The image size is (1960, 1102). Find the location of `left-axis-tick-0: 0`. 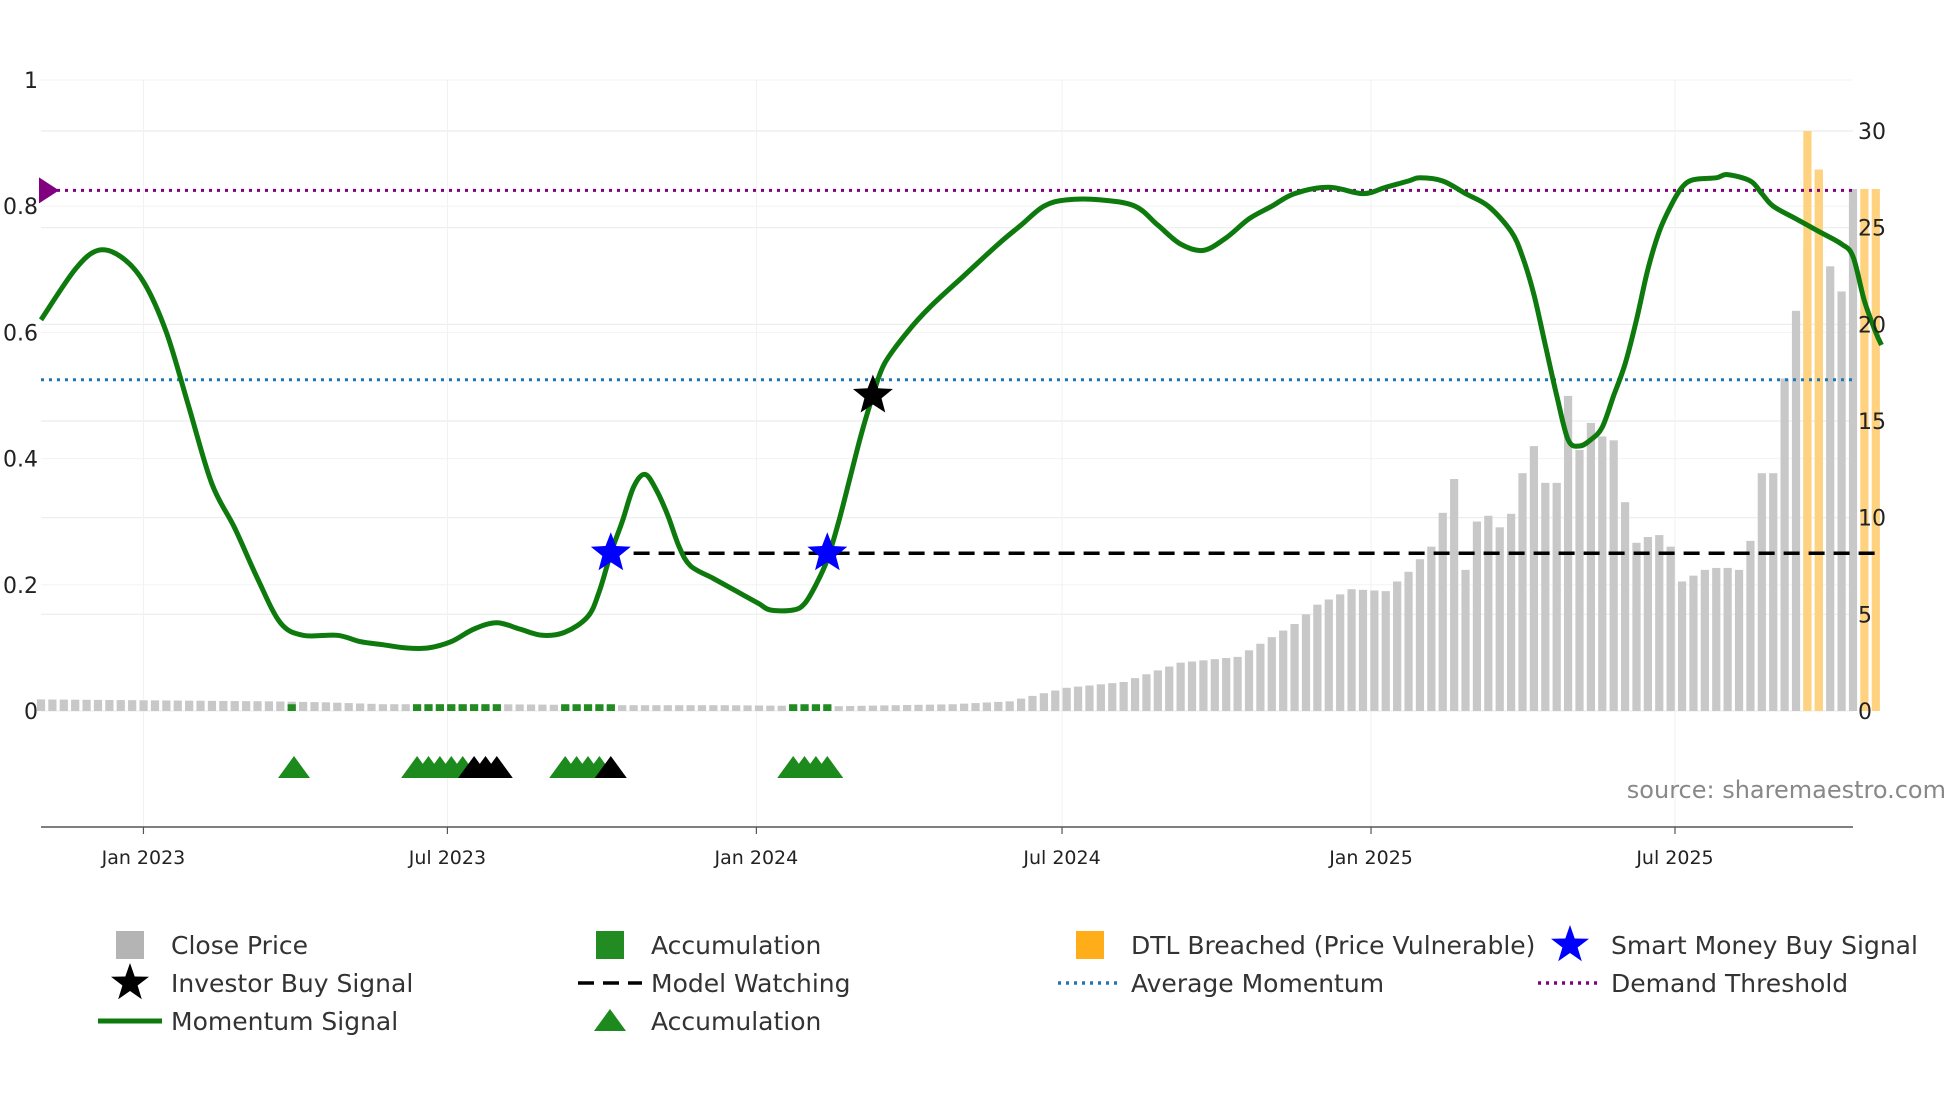

left-axis-tick-0: 0 is located at coordinates (31, 712).